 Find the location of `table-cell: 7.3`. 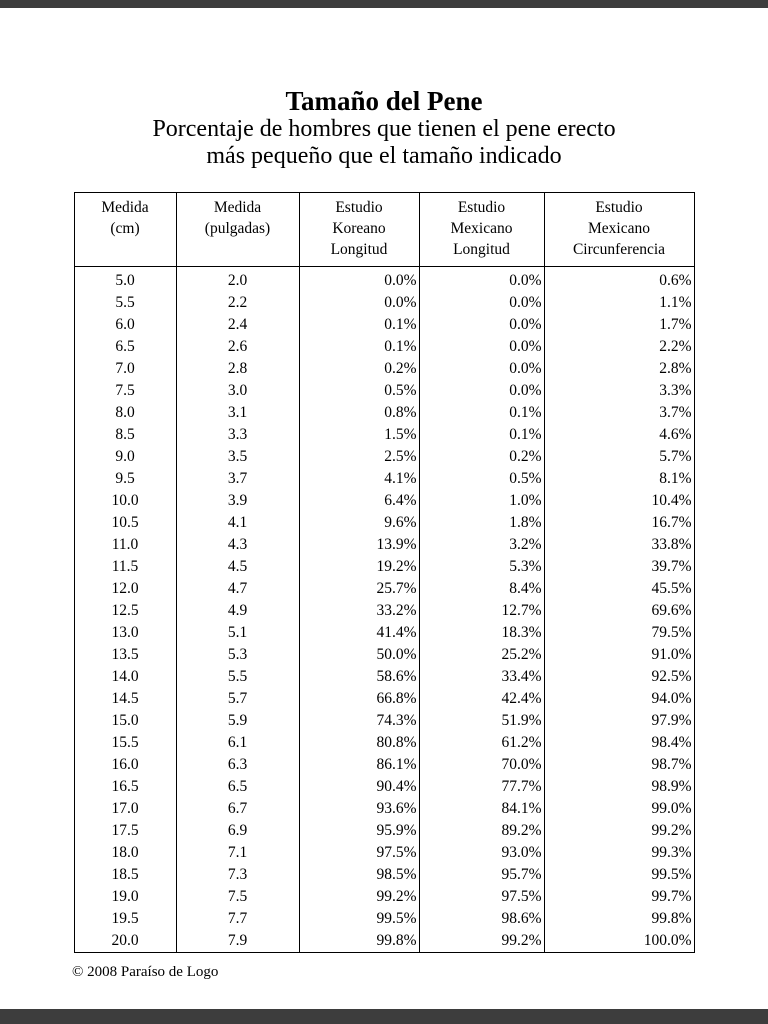

table-cell: 7.3 is located at coordinates (237, 875).